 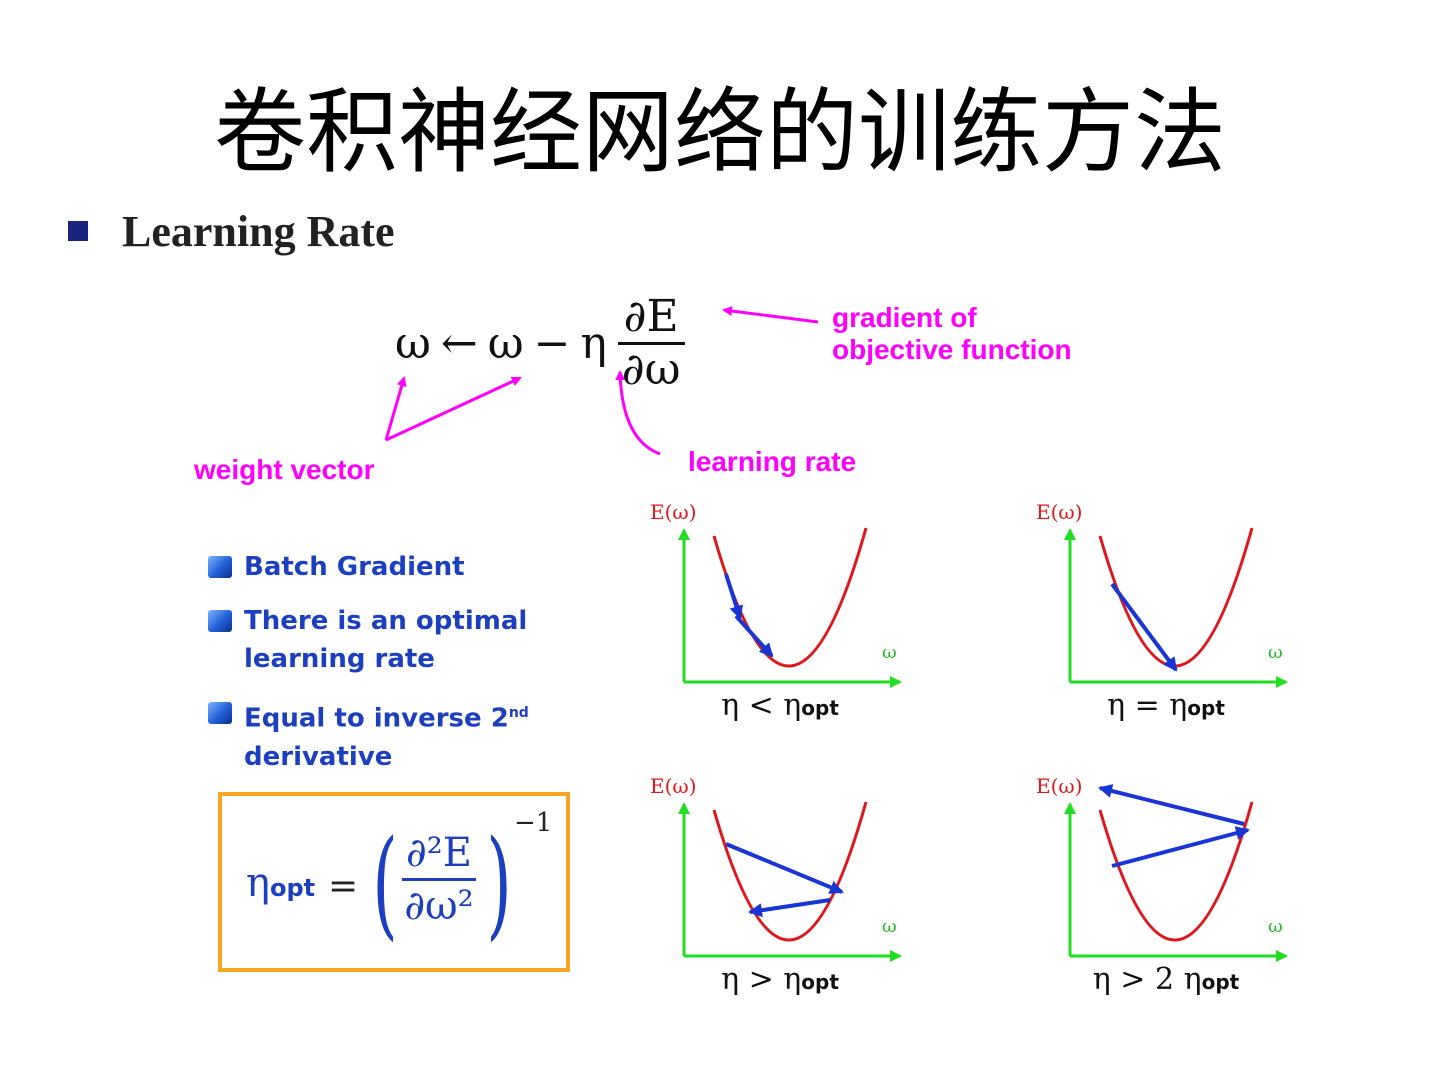 What do you see at coordinates (533, 823) in the screenshot?
I see `opt-exponent: −1` at bounding box center [533, 823].